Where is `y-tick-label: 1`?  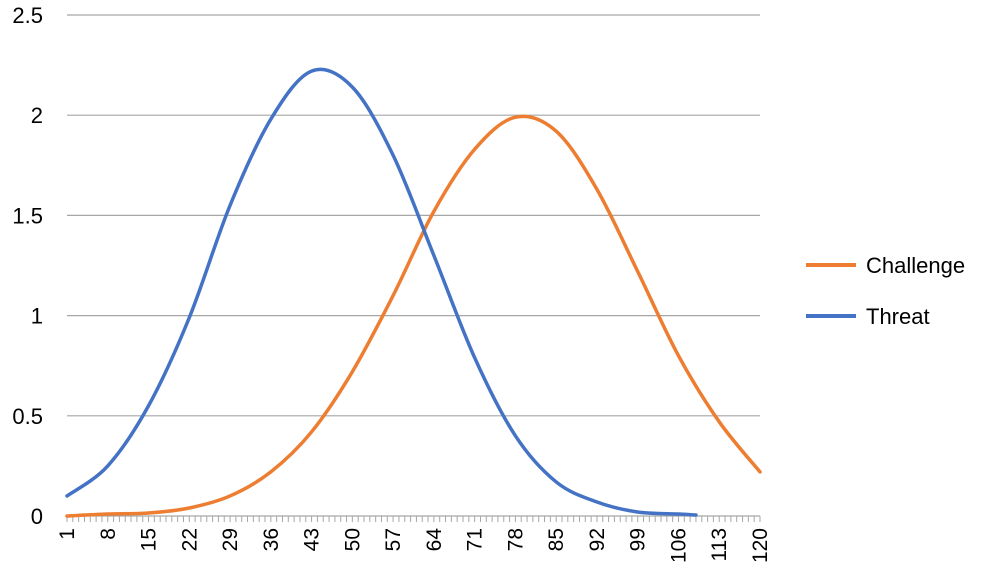 y-tick-label: 1 is located at coordinates (37, 316).